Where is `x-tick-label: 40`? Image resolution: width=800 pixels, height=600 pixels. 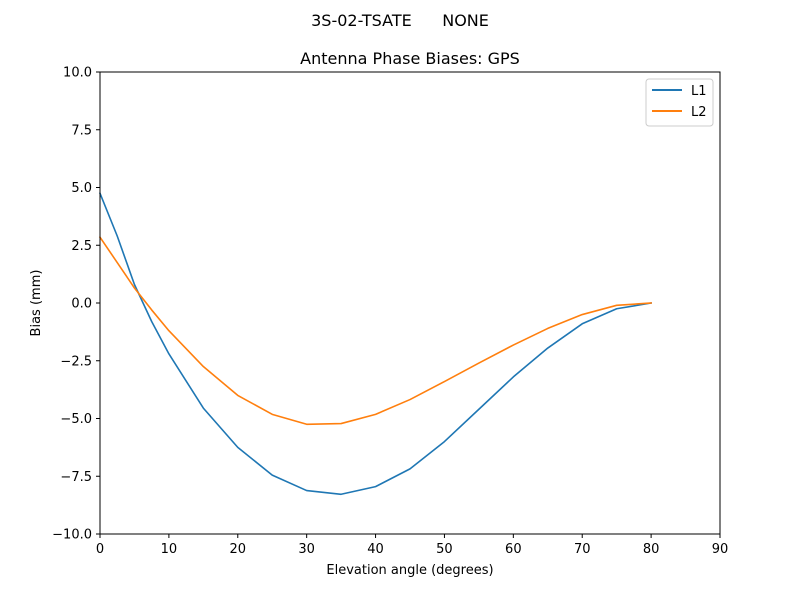 x-tick-label: 40 is located at coordinates (375, 549).